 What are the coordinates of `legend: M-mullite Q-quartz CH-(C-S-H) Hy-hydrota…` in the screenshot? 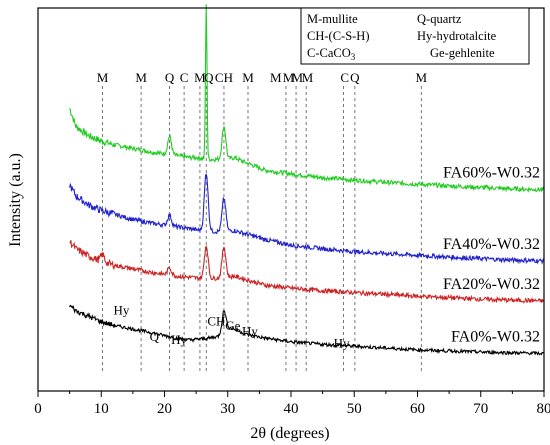 It's located at (415, 36).